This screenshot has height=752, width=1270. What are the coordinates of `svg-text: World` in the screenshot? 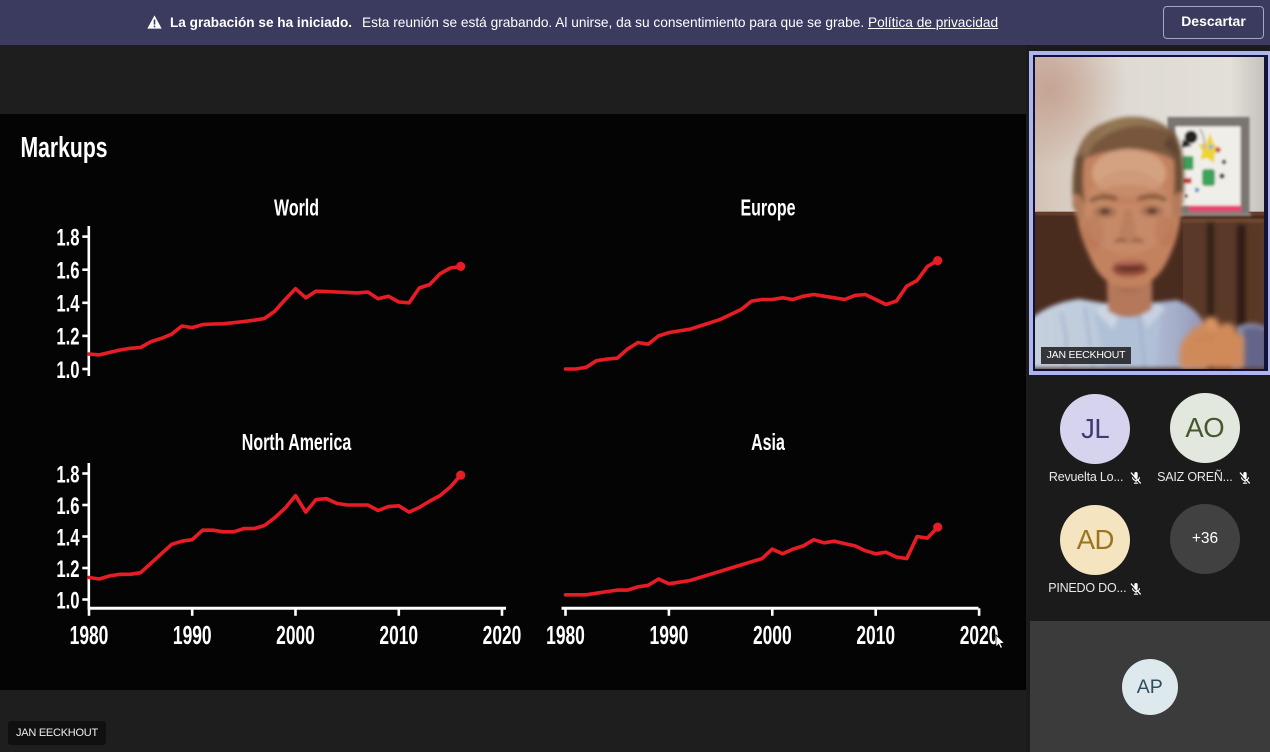 It's located at (296, 209).